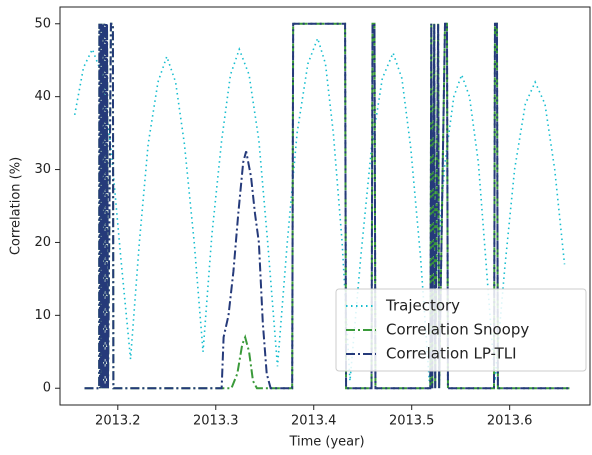 Image resolution: width=592 pixels, height=455 pixels. Describe the element at coordinates (216, 421) in the screenshot. I see `x-tick-label: 2013.3` at that location.